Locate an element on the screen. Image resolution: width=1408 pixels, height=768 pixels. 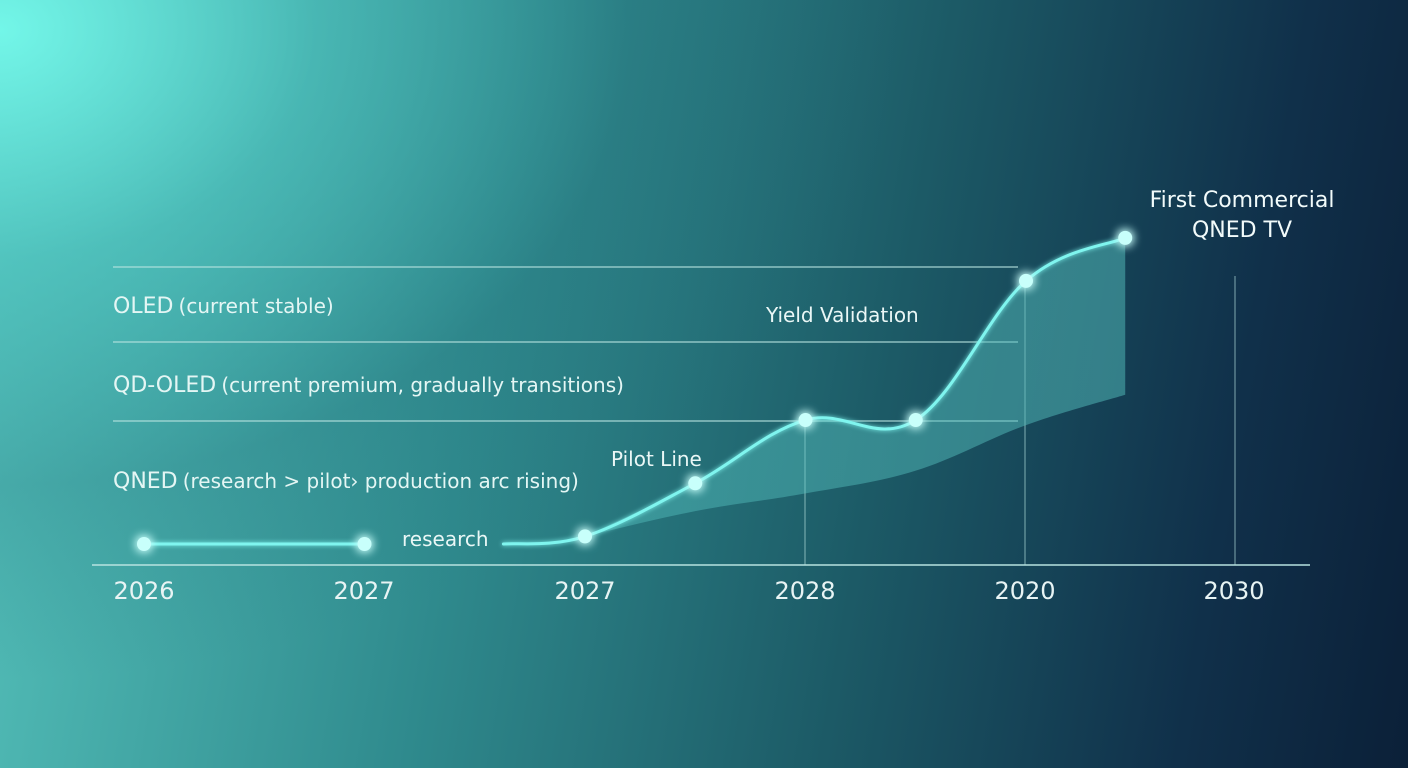
band-desc: (current stable) is located at coordinates (256, 306).